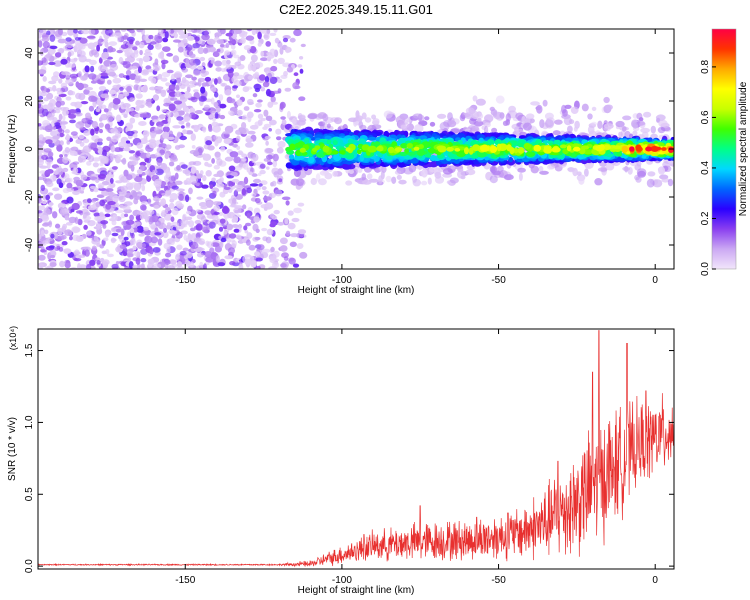  I want to click on spectrogram-x-label: Height of straight line (km), so click(356, 290).